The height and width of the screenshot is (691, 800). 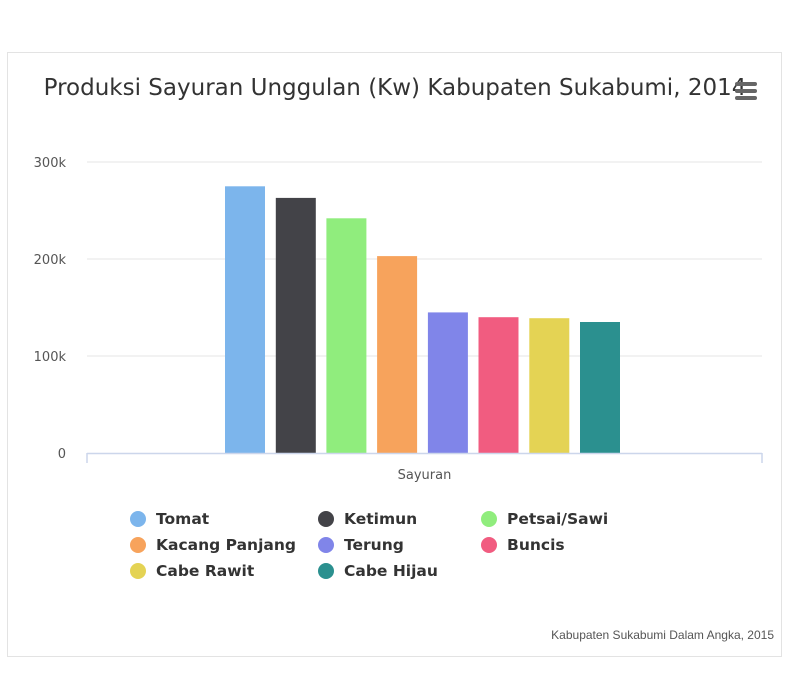 I want to click on bar-cabe-rawit, so click(x=549, y=385).